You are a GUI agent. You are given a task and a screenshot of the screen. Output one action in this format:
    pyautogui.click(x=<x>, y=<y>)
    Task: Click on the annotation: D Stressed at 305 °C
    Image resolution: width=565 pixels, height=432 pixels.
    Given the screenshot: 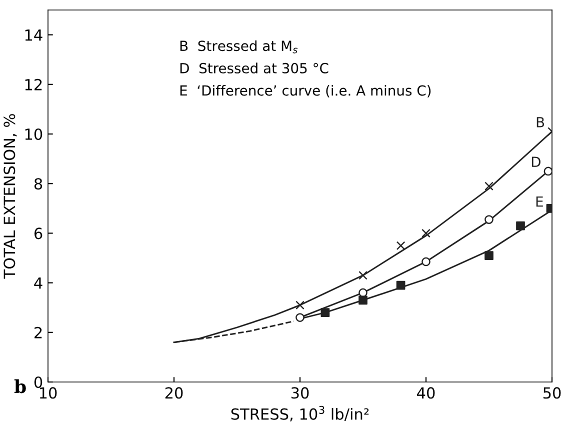 What is the action you would take?
    pyautogui.click(x=254, y=68)
    